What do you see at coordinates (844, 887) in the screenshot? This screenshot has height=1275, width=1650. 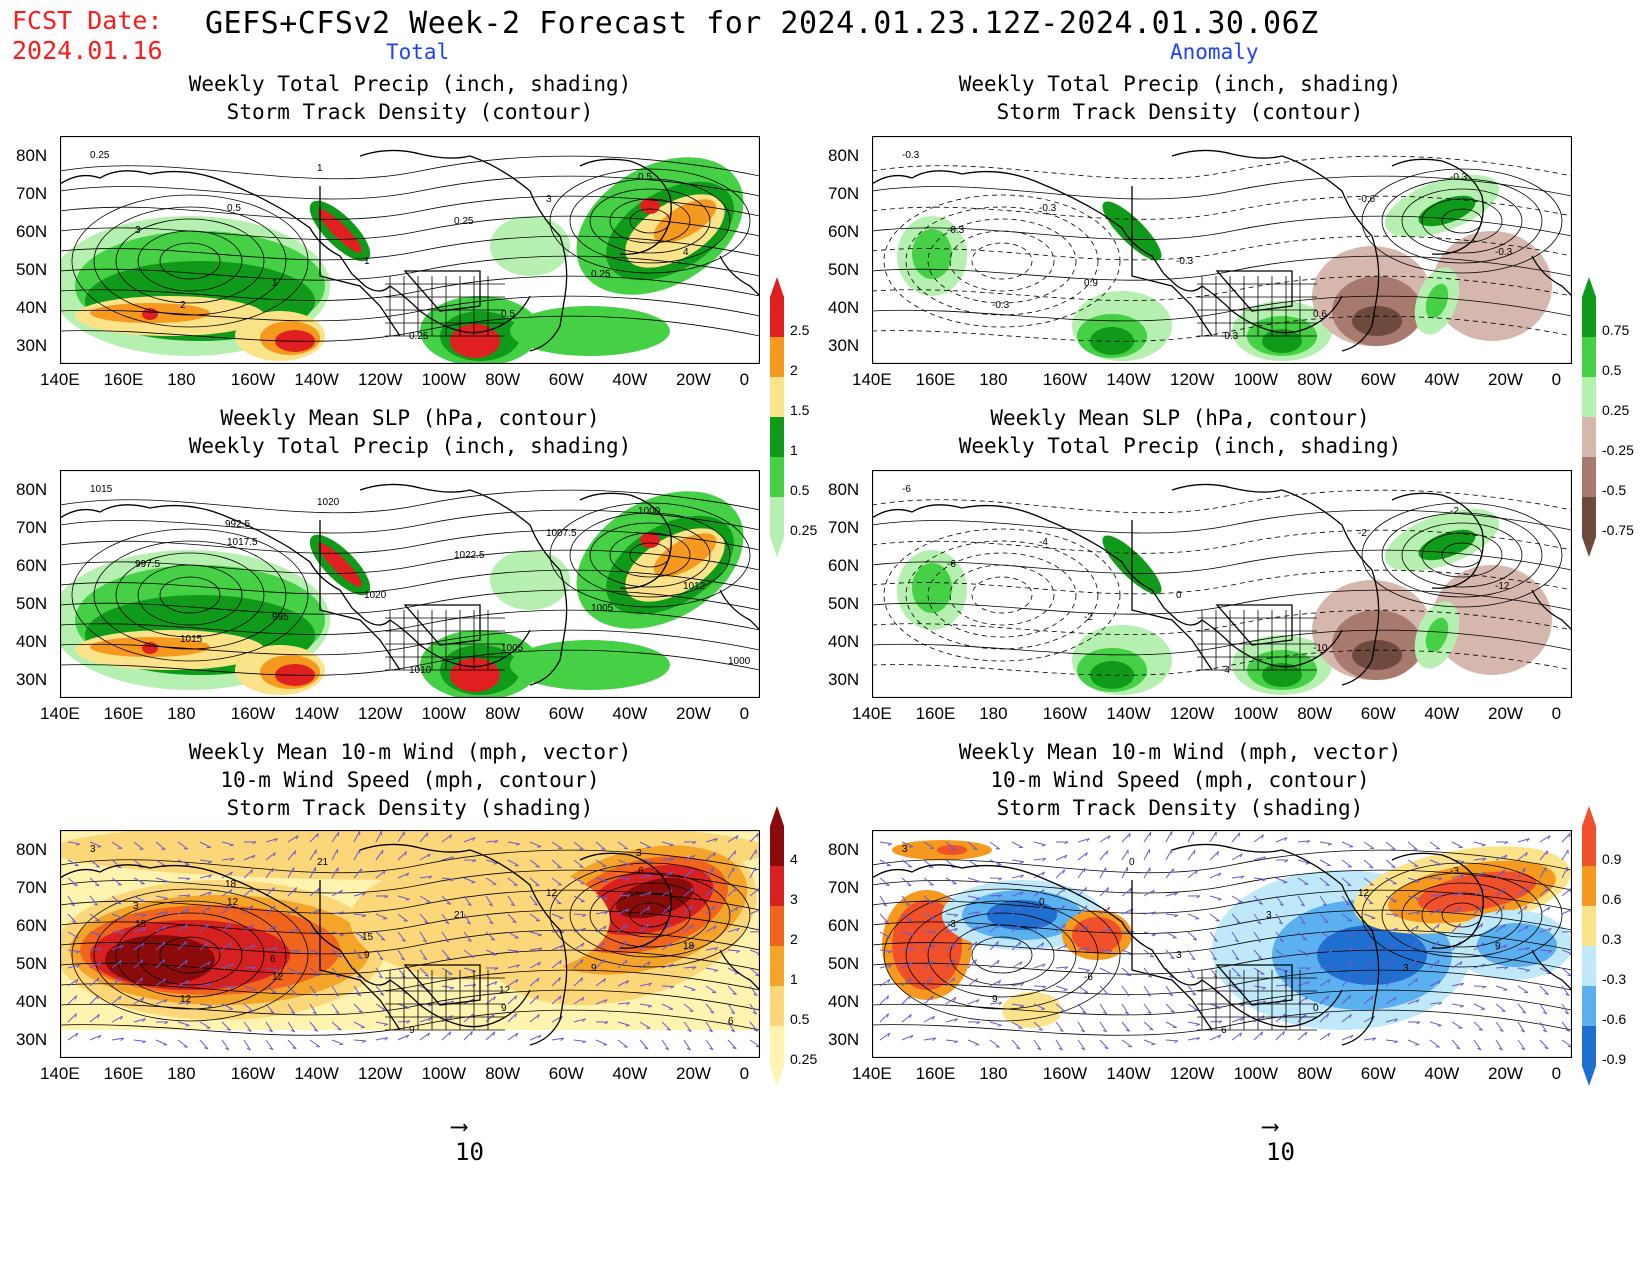 I see `lat-tick-label: 70N` at bounding box center [844, 887].